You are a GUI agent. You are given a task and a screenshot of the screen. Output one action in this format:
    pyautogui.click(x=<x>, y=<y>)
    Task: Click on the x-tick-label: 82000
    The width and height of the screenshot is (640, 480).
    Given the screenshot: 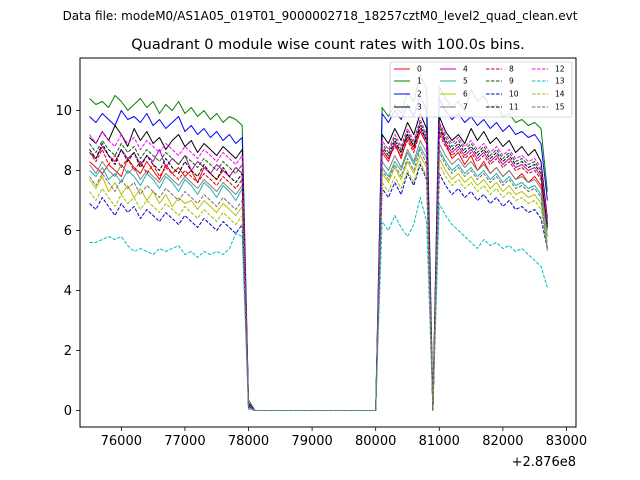 What is the action you would take?
    pyautogui.click(x=502, y=441)
    